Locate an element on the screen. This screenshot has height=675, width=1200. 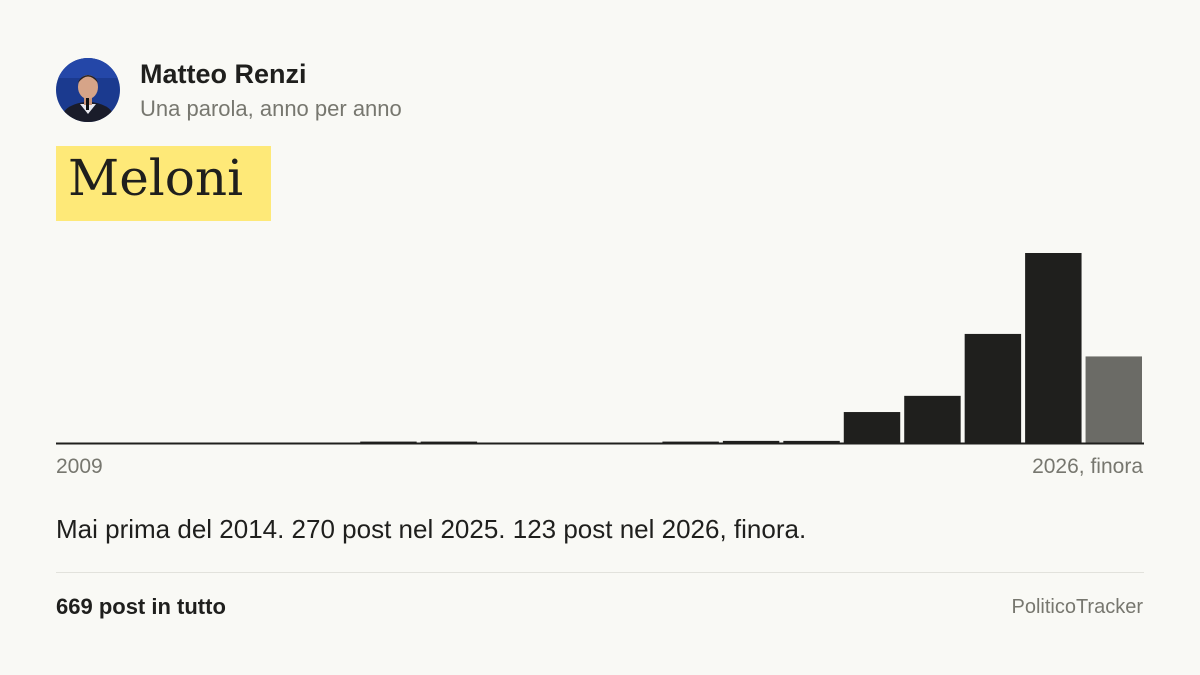
brand-label: PoliticoTracker is located at coordinates (1077, 607).